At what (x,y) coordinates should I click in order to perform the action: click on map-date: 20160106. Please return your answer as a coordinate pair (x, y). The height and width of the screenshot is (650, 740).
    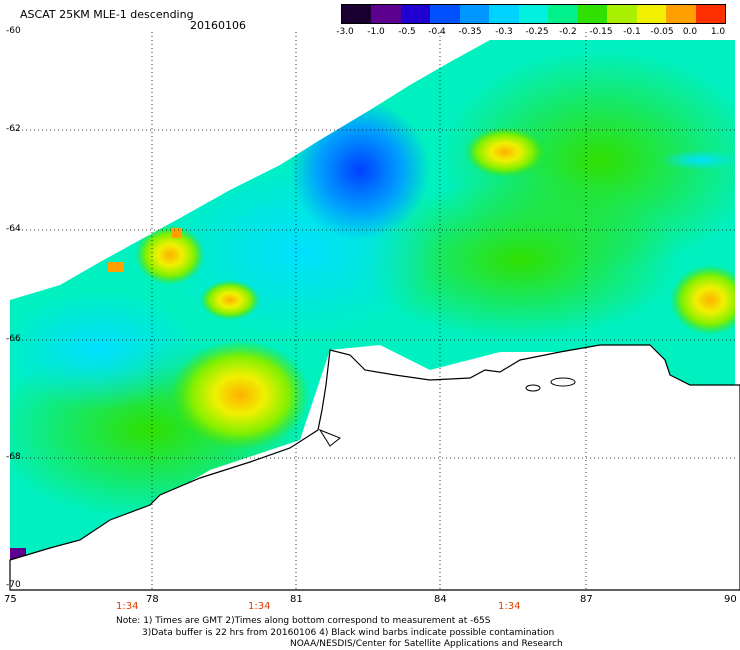
    Looking at the image, I should click on (218, 25).